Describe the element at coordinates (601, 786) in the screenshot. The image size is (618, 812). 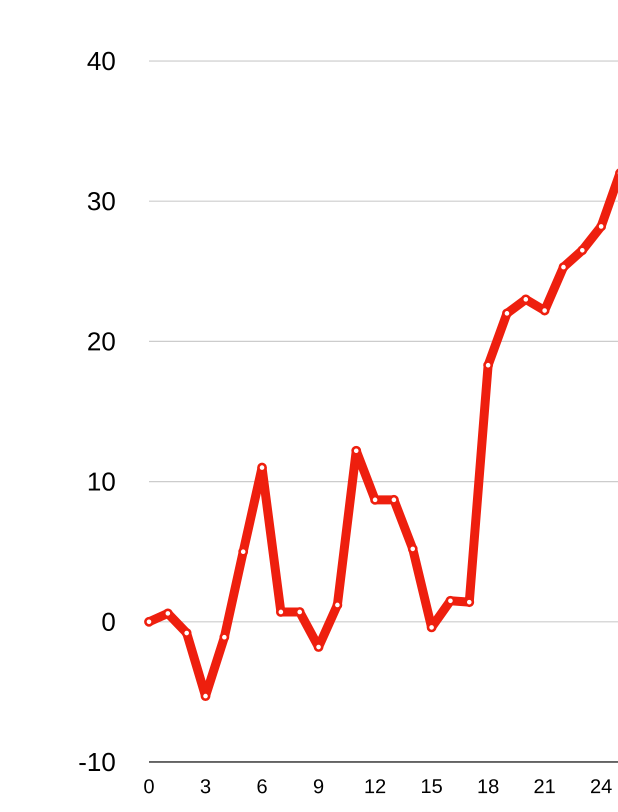
I see `x-tick-label: 24` at that location.